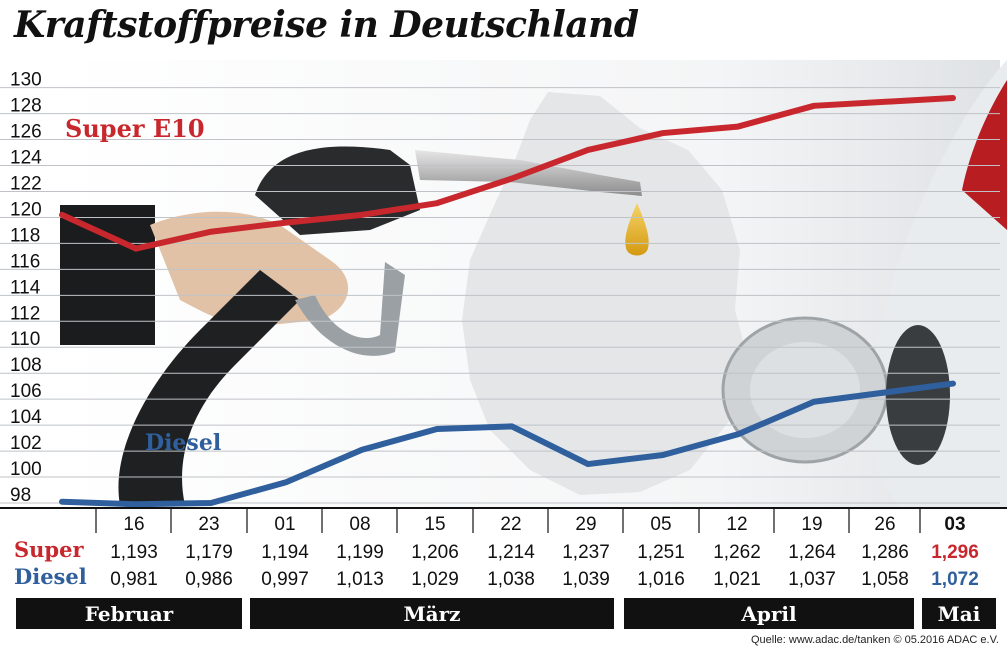 This screenshot has height=657, width=1007. I want to click on x-tick-label: 19, so click(811, 524).